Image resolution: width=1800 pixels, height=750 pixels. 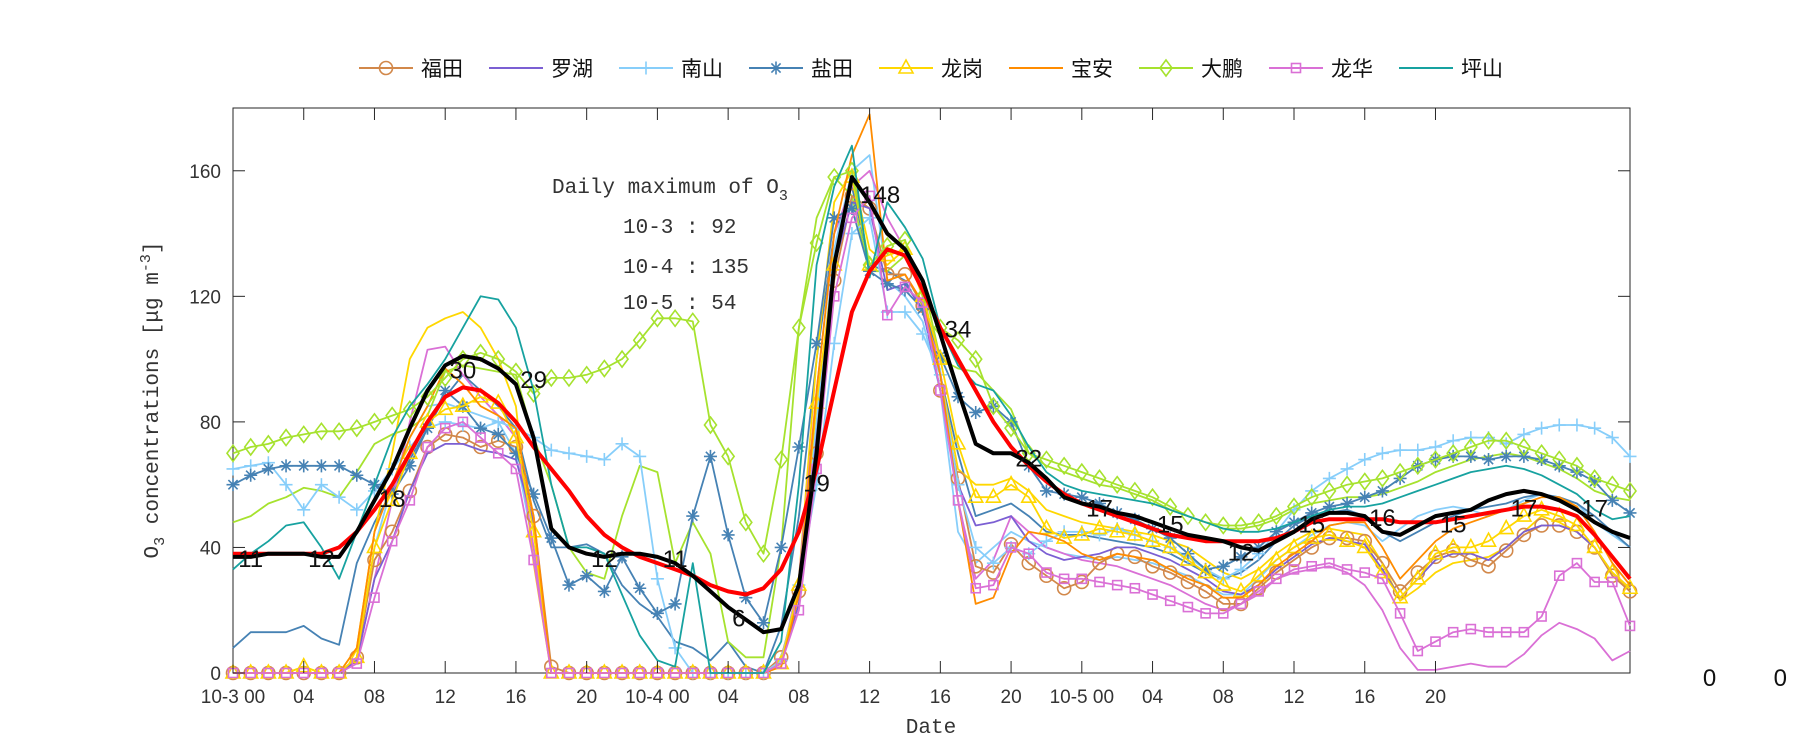 What do you see at coordinates (205, 172) in the screenshot?
I see `y-tick-label: 160` at bounding box center [205, 172].